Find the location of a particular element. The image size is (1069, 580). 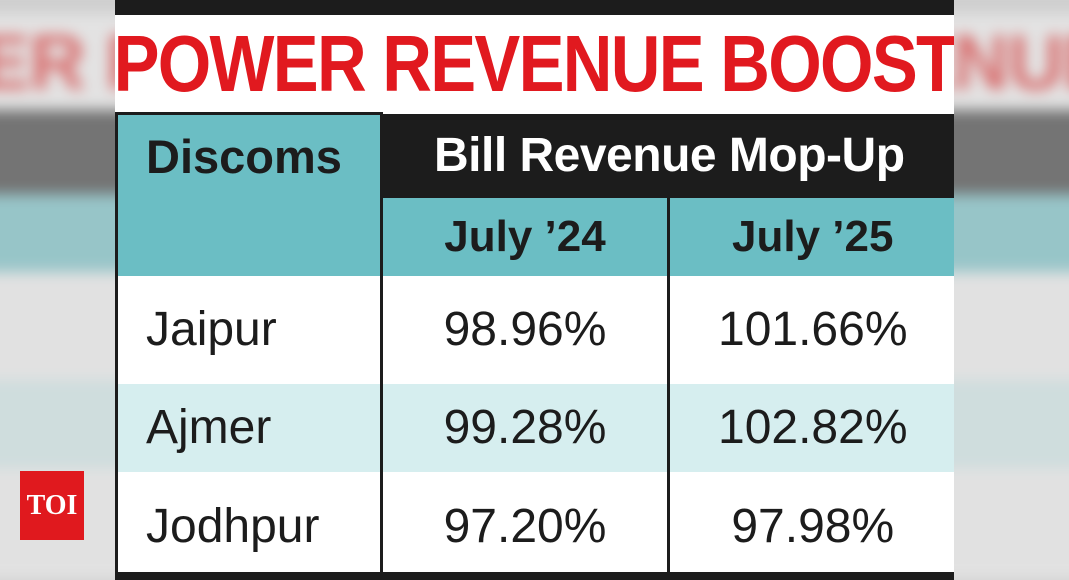

top-strip is located at coordinates (534, 7).